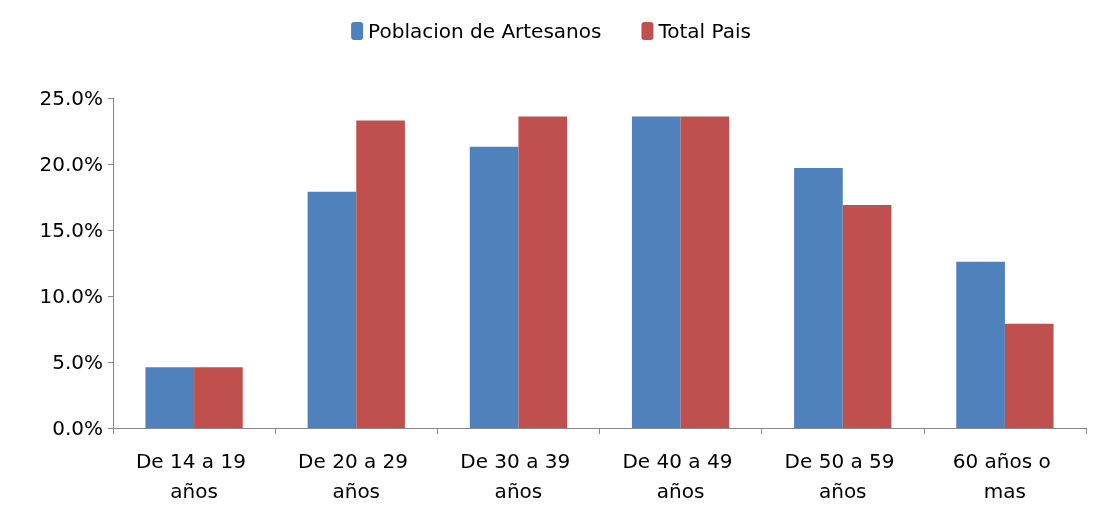  I want to click on y-tick-label: 25.0%, so click(71, 98).